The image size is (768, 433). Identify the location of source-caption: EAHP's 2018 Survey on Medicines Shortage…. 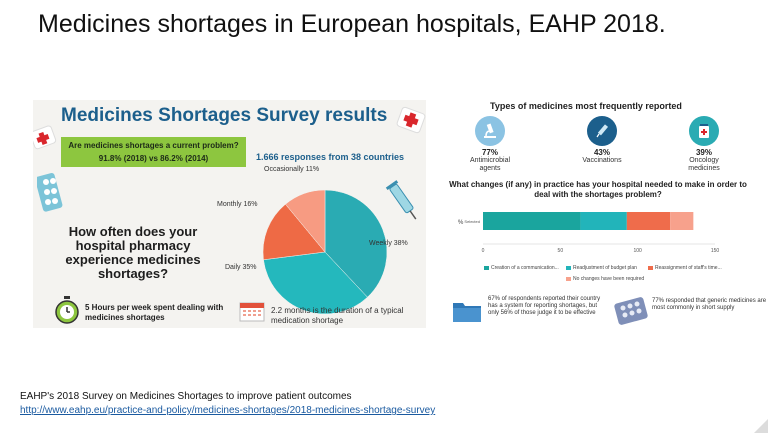
(186, 396).